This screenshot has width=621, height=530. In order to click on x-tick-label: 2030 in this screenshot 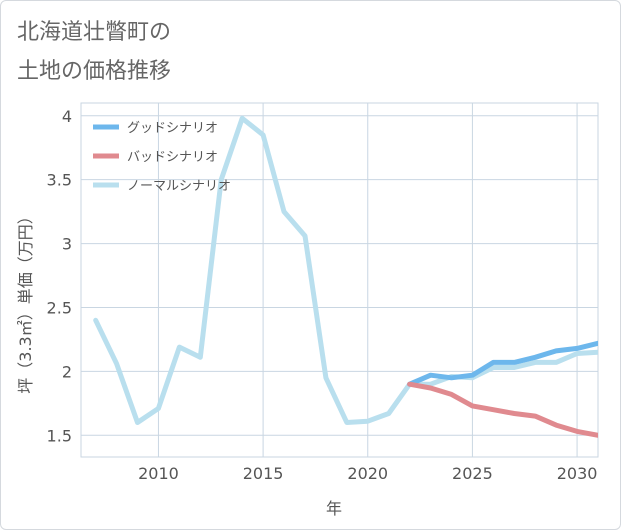, I will do `click(577, 473)`.